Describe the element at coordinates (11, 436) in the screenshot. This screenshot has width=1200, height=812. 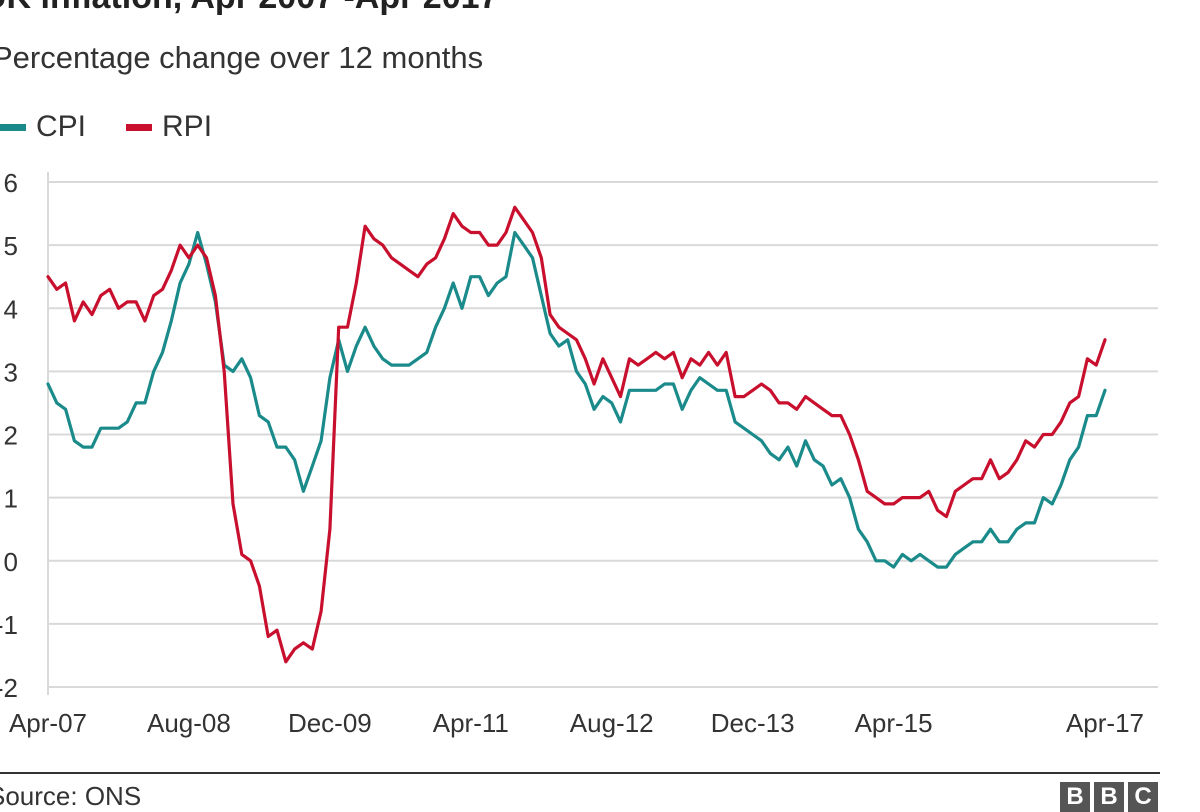
I see `y-tick-label: 2` at that location.